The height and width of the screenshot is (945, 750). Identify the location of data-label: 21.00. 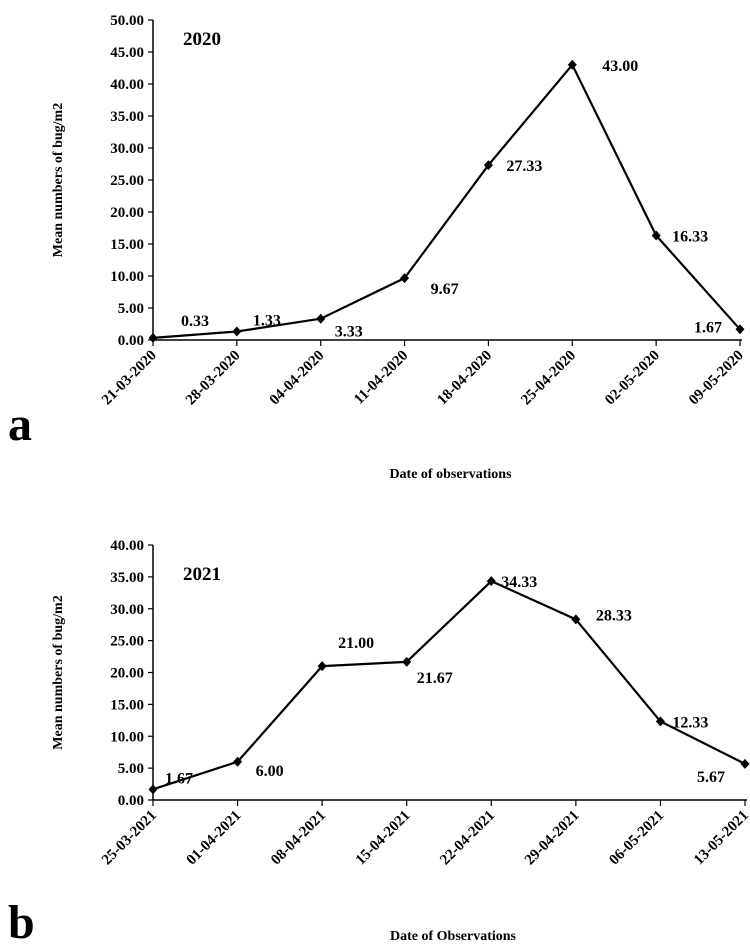
(356, 643).